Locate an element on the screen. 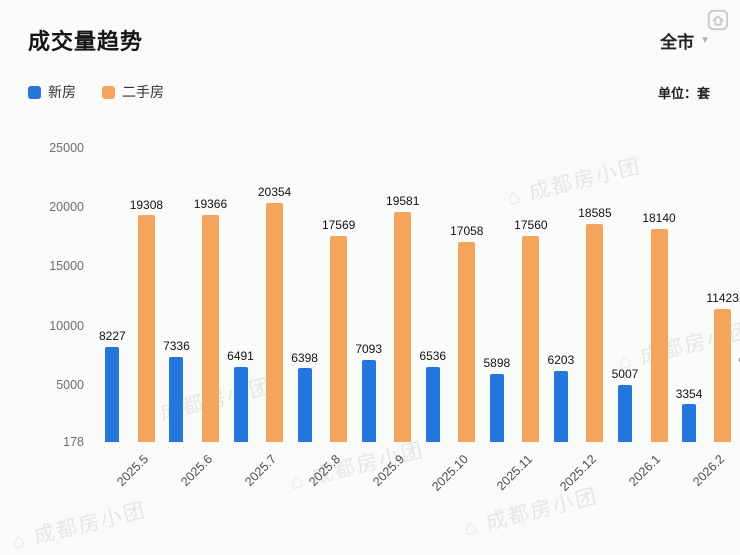  value-label-new-house: 5898 is located at coordinates (497, 363).